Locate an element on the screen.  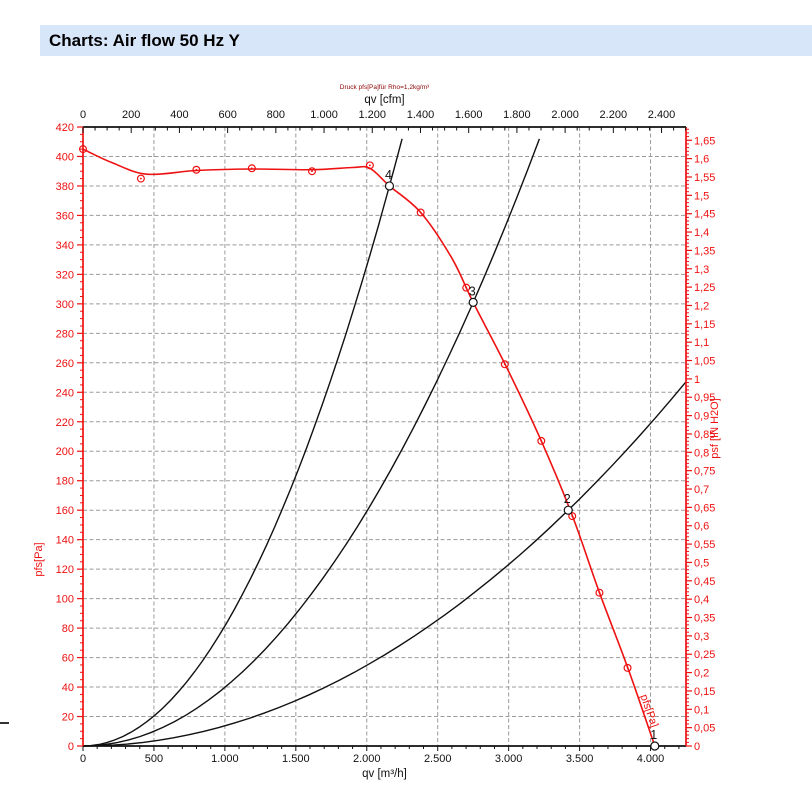
label: 4.000 is located at coordinates (651, 759).